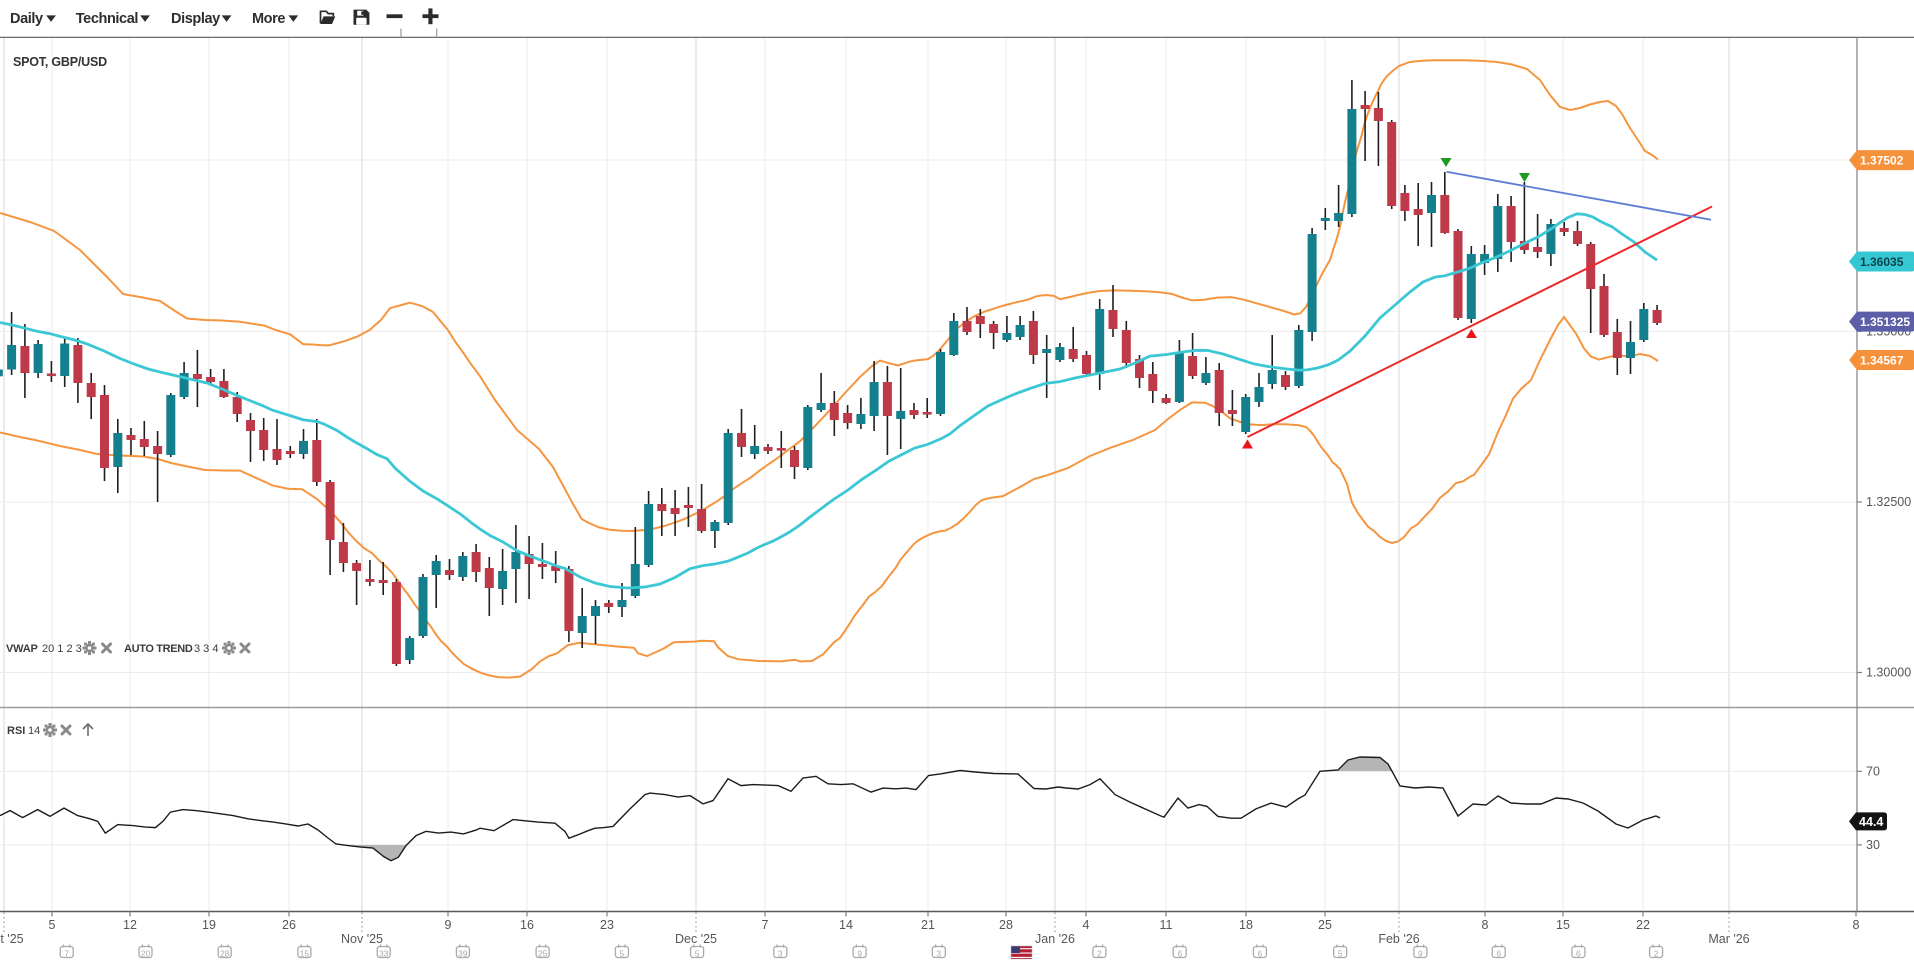 The image size is (1914, 969). Describe the element at coordinates (22, 649) in the screenshot. I see `svg-text: VWAP` at that location.